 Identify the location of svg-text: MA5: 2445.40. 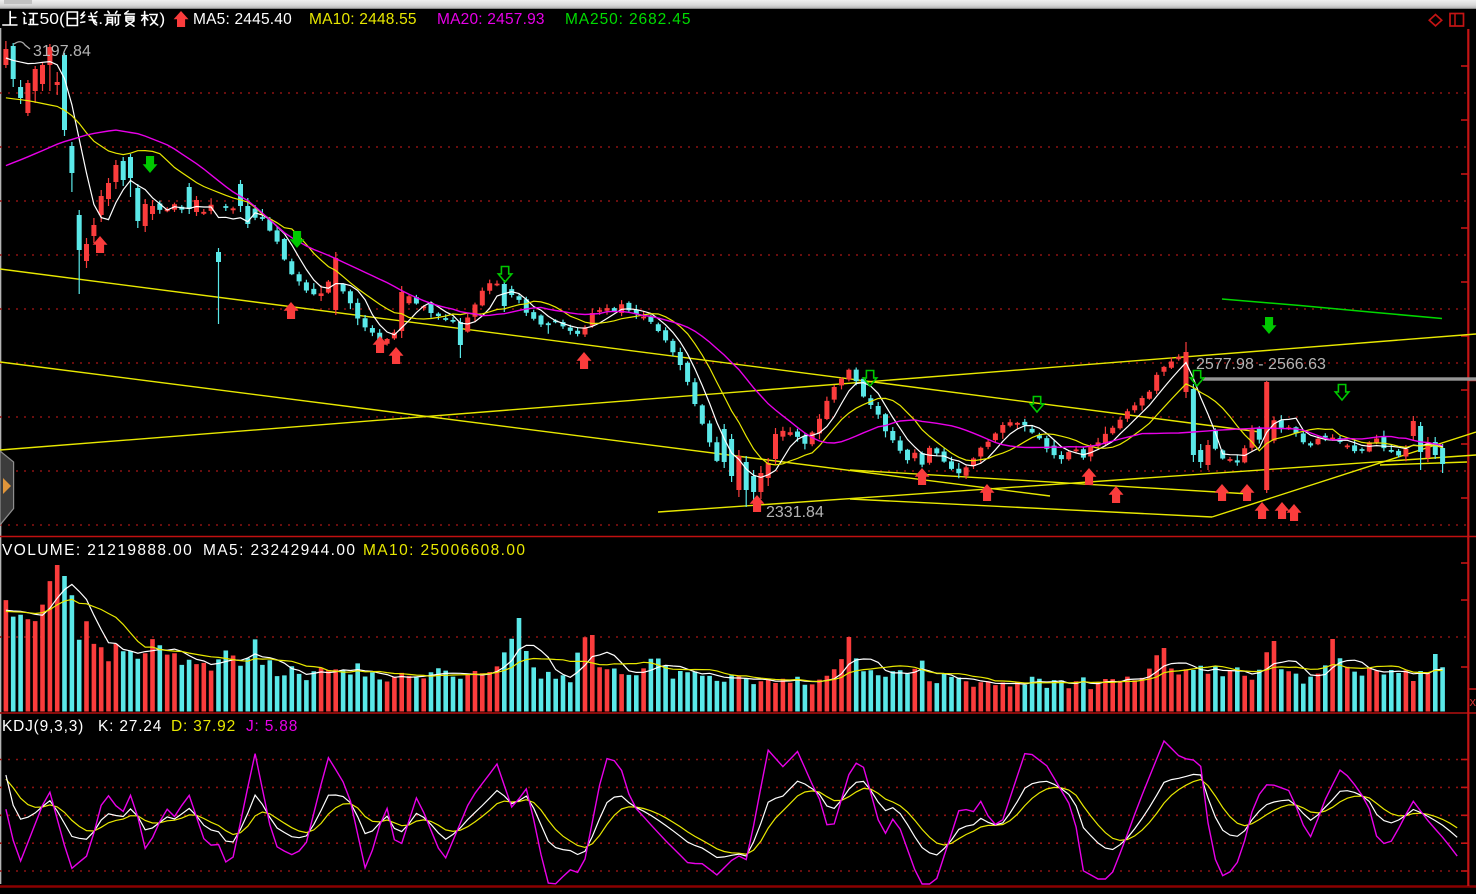
(242, 19).